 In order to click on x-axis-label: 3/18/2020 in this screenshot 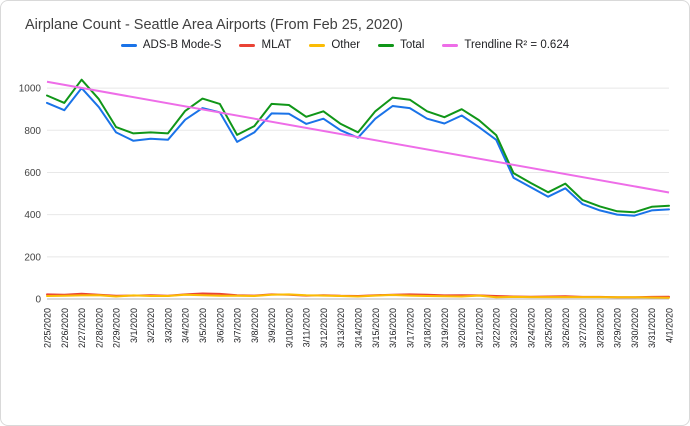, I will do `click(428, 328)`.